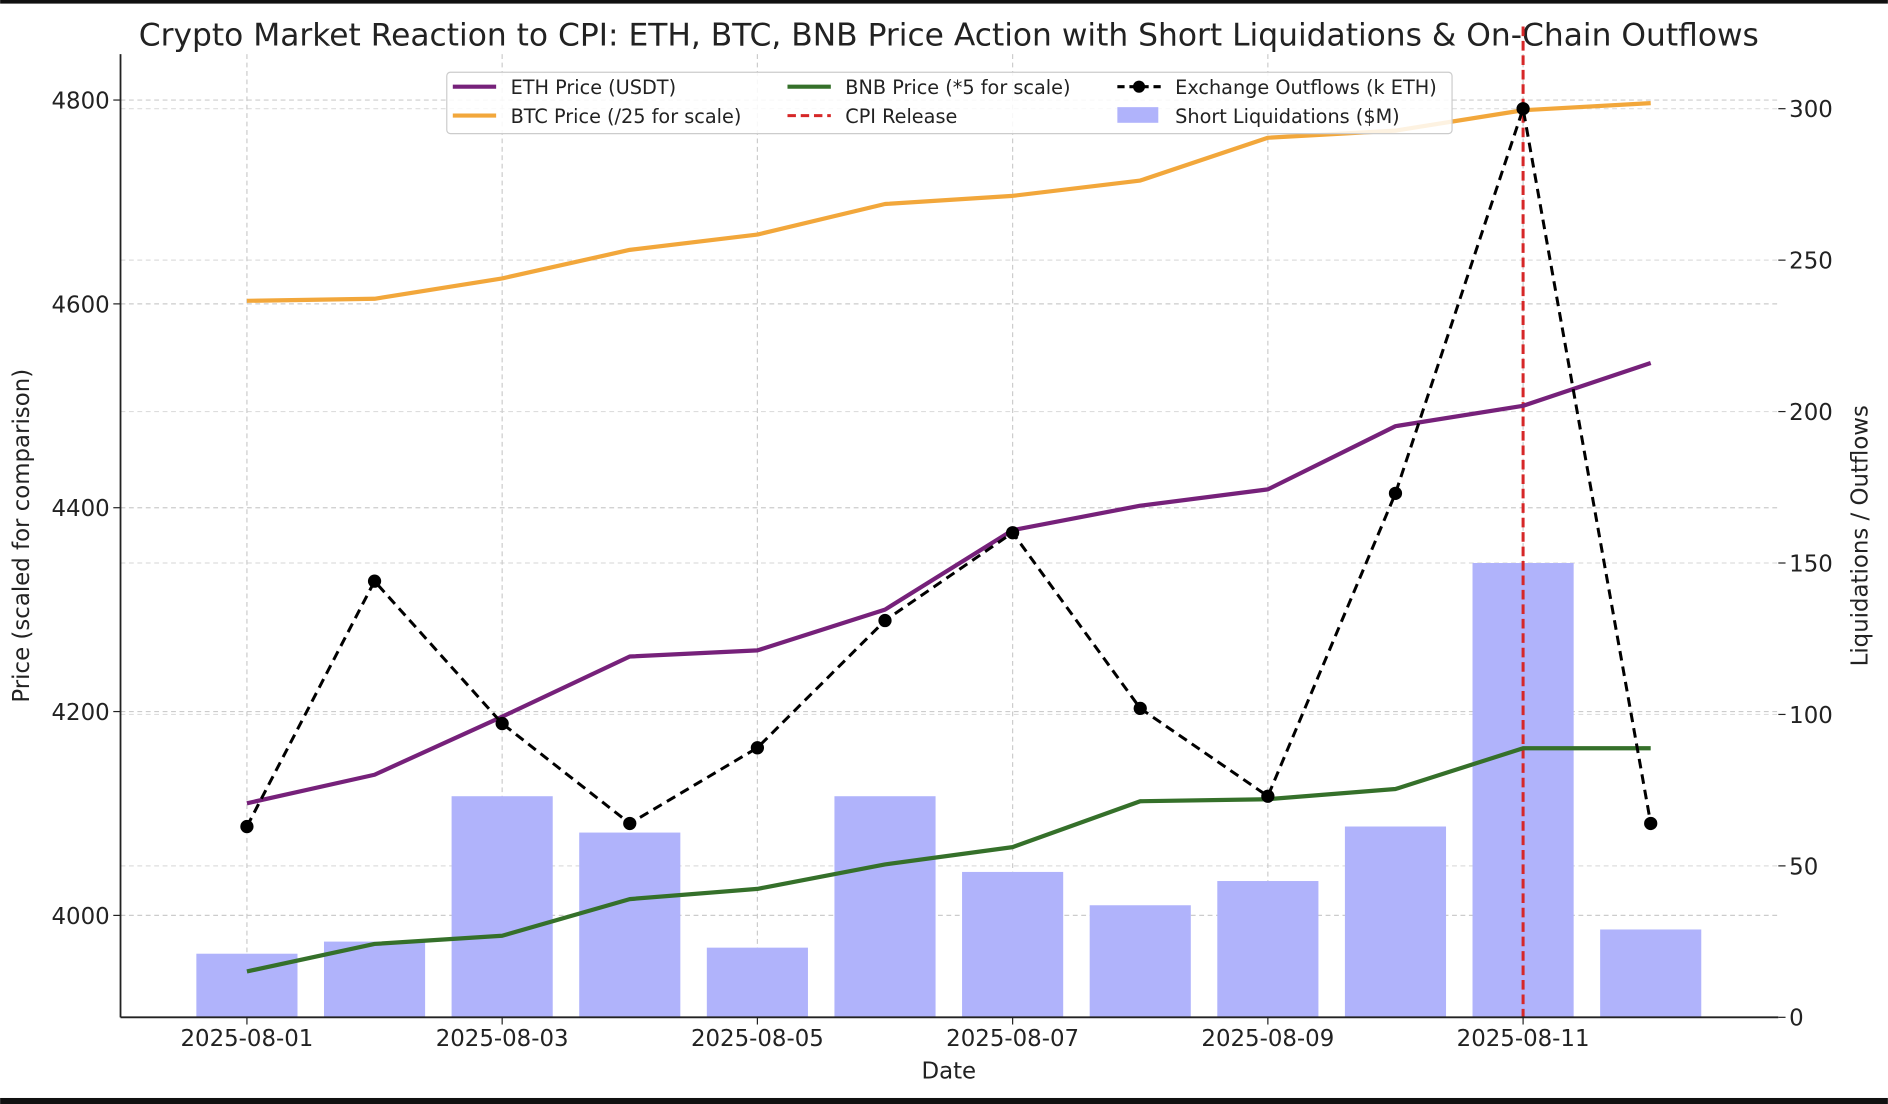 The height and width of the screenshot is (1104, 1888). Describe the element at coordinates (1803, 867) in the screenshot. I see `y-right-tick-label: 50` at that location.